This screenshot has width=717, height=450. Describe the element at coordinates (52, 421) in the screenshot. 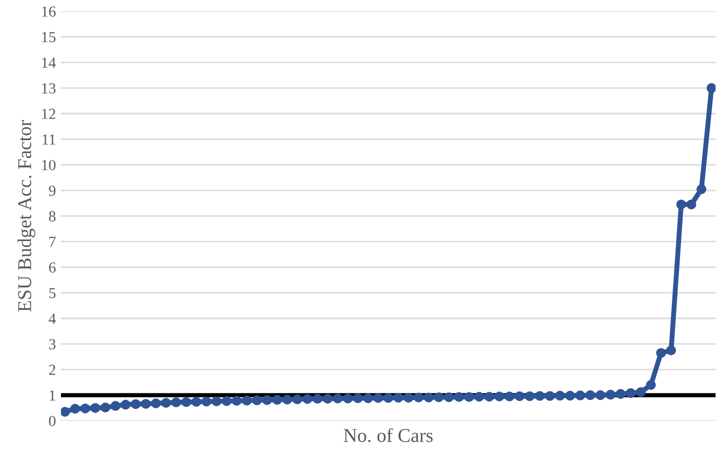

I see `y-tick-label: 0` at that location.